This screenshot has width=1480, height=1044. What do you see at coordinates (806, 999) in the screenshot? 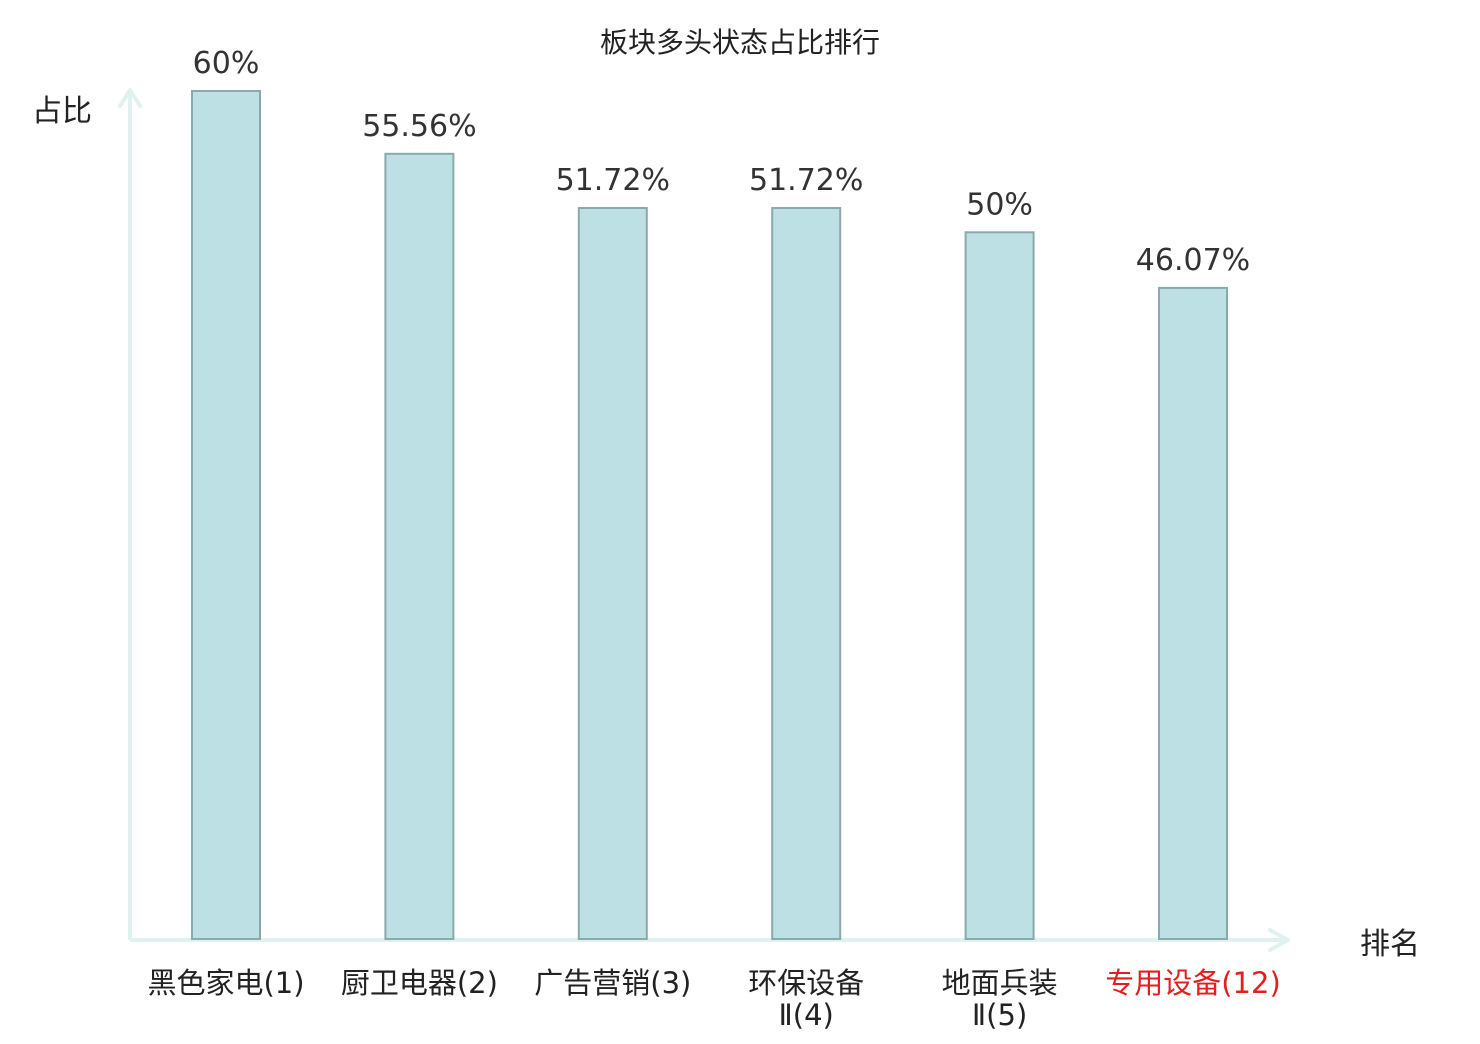
I see `x-tick-label: 环保设备 Ⅱ(4)` at bounding box center [806, 999].